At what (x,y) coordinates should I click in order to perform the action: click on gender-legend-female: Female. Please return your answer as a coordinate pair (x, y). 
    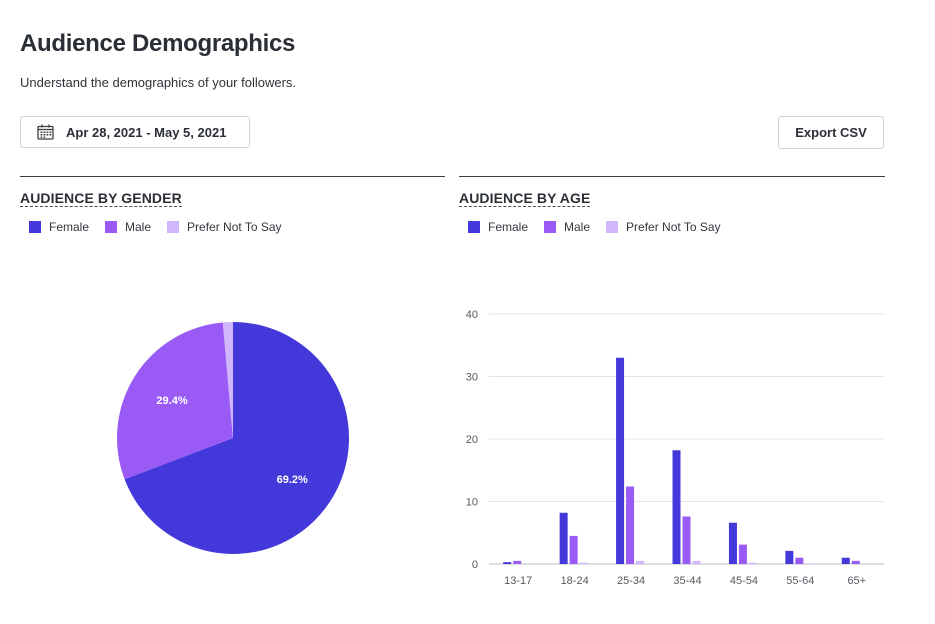
    Looking at the image, I should click on (59, 227).